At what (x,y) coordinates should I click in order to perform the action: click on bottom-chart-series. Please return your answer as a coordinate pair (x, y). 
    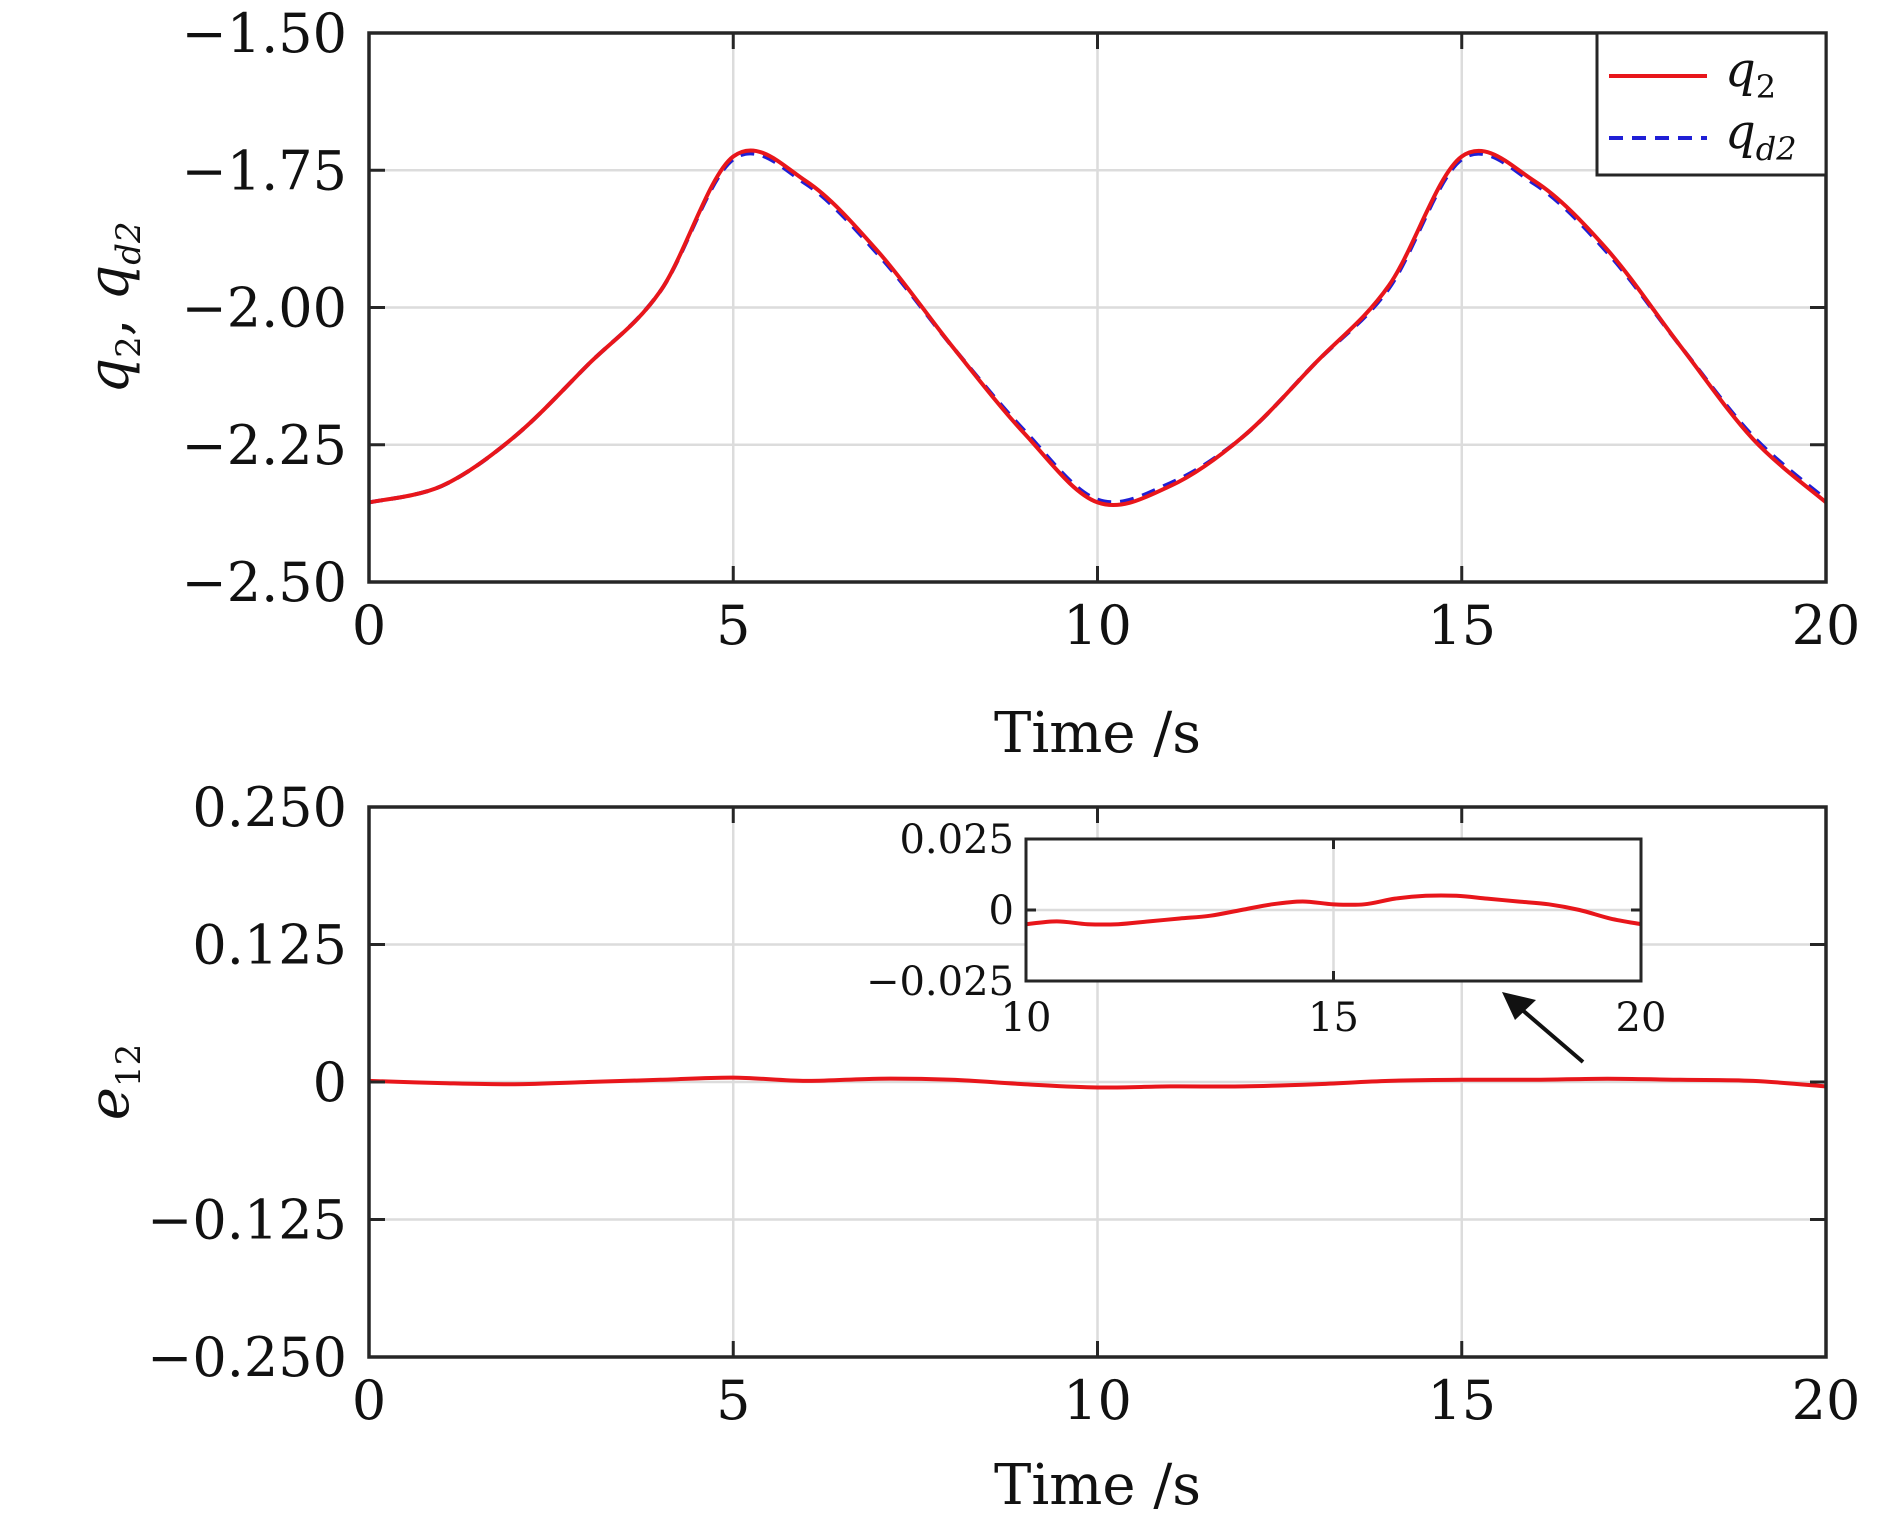
    Looking at the image, I should click on (1097, 1082).